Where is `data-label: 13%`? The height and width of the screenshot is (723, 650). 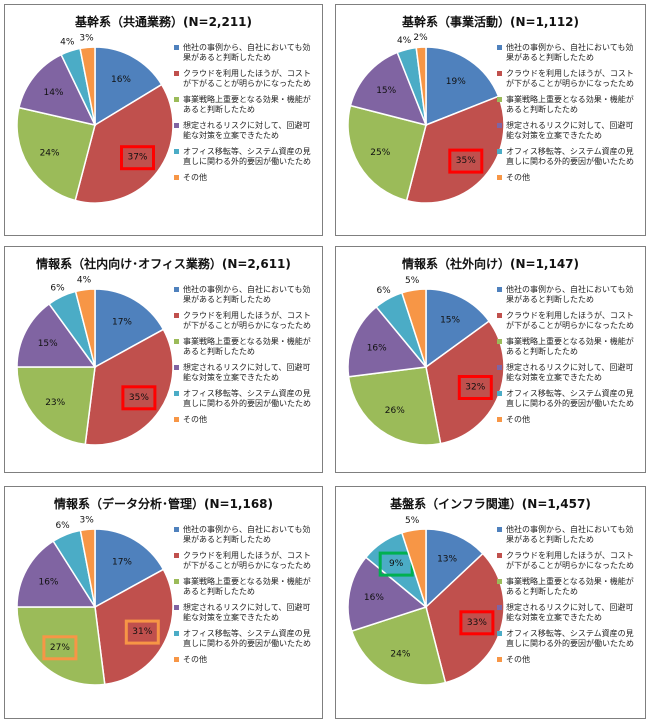 data-label: 13% is located at coordinates (447, 559).